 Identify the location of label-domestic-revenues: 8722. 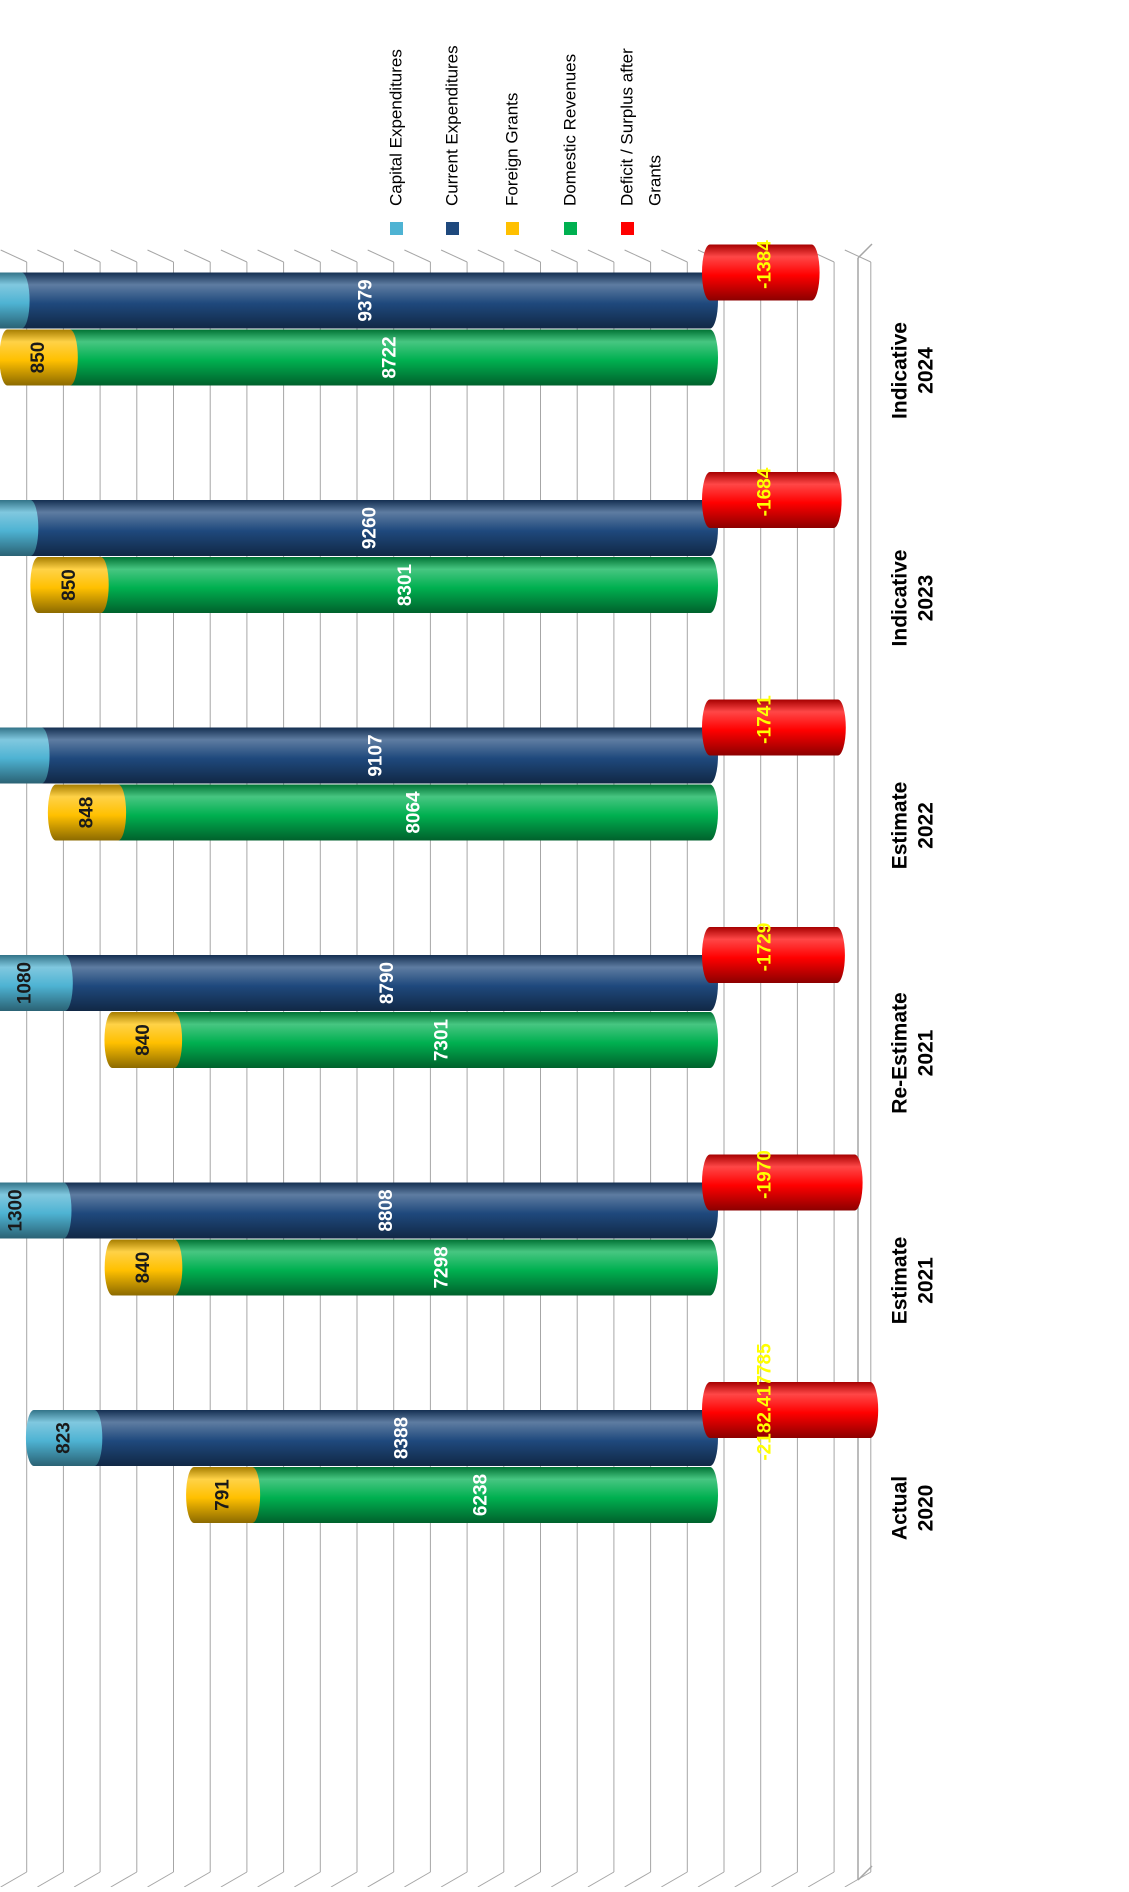
(389, 357).